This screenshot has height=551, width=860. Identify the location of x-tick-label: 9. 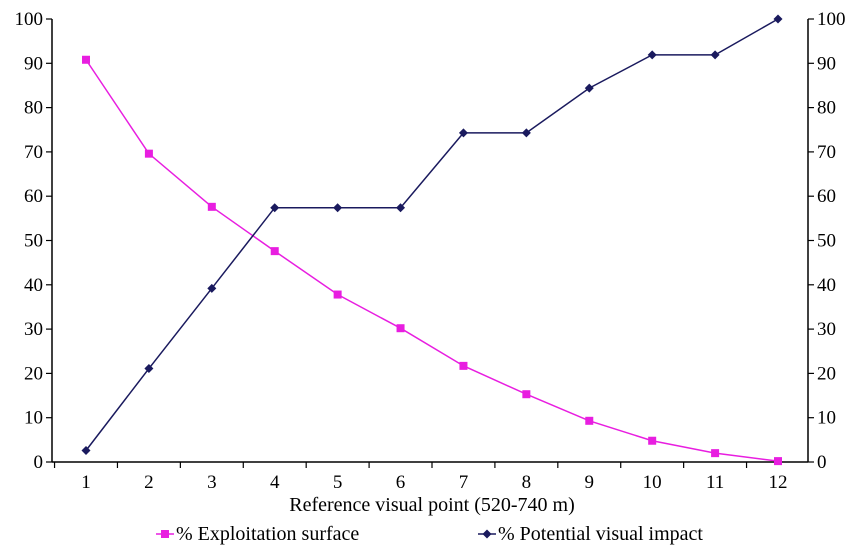
(590, 482).